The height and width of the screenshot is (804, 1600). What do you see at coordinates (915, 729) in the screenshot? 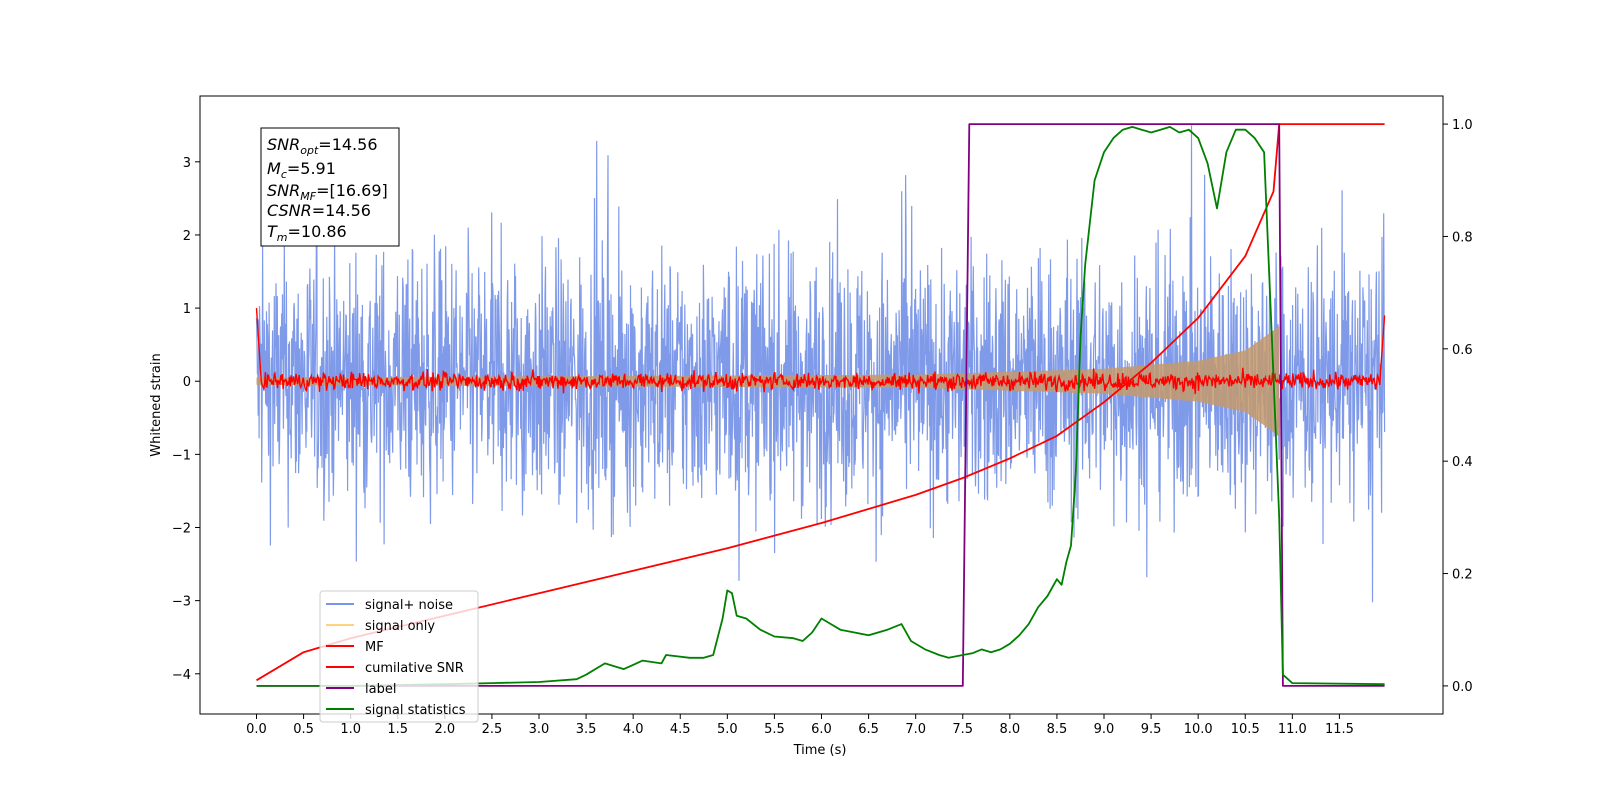
I see `x-tick-label: 7.0` at bounding box center [915, 729].